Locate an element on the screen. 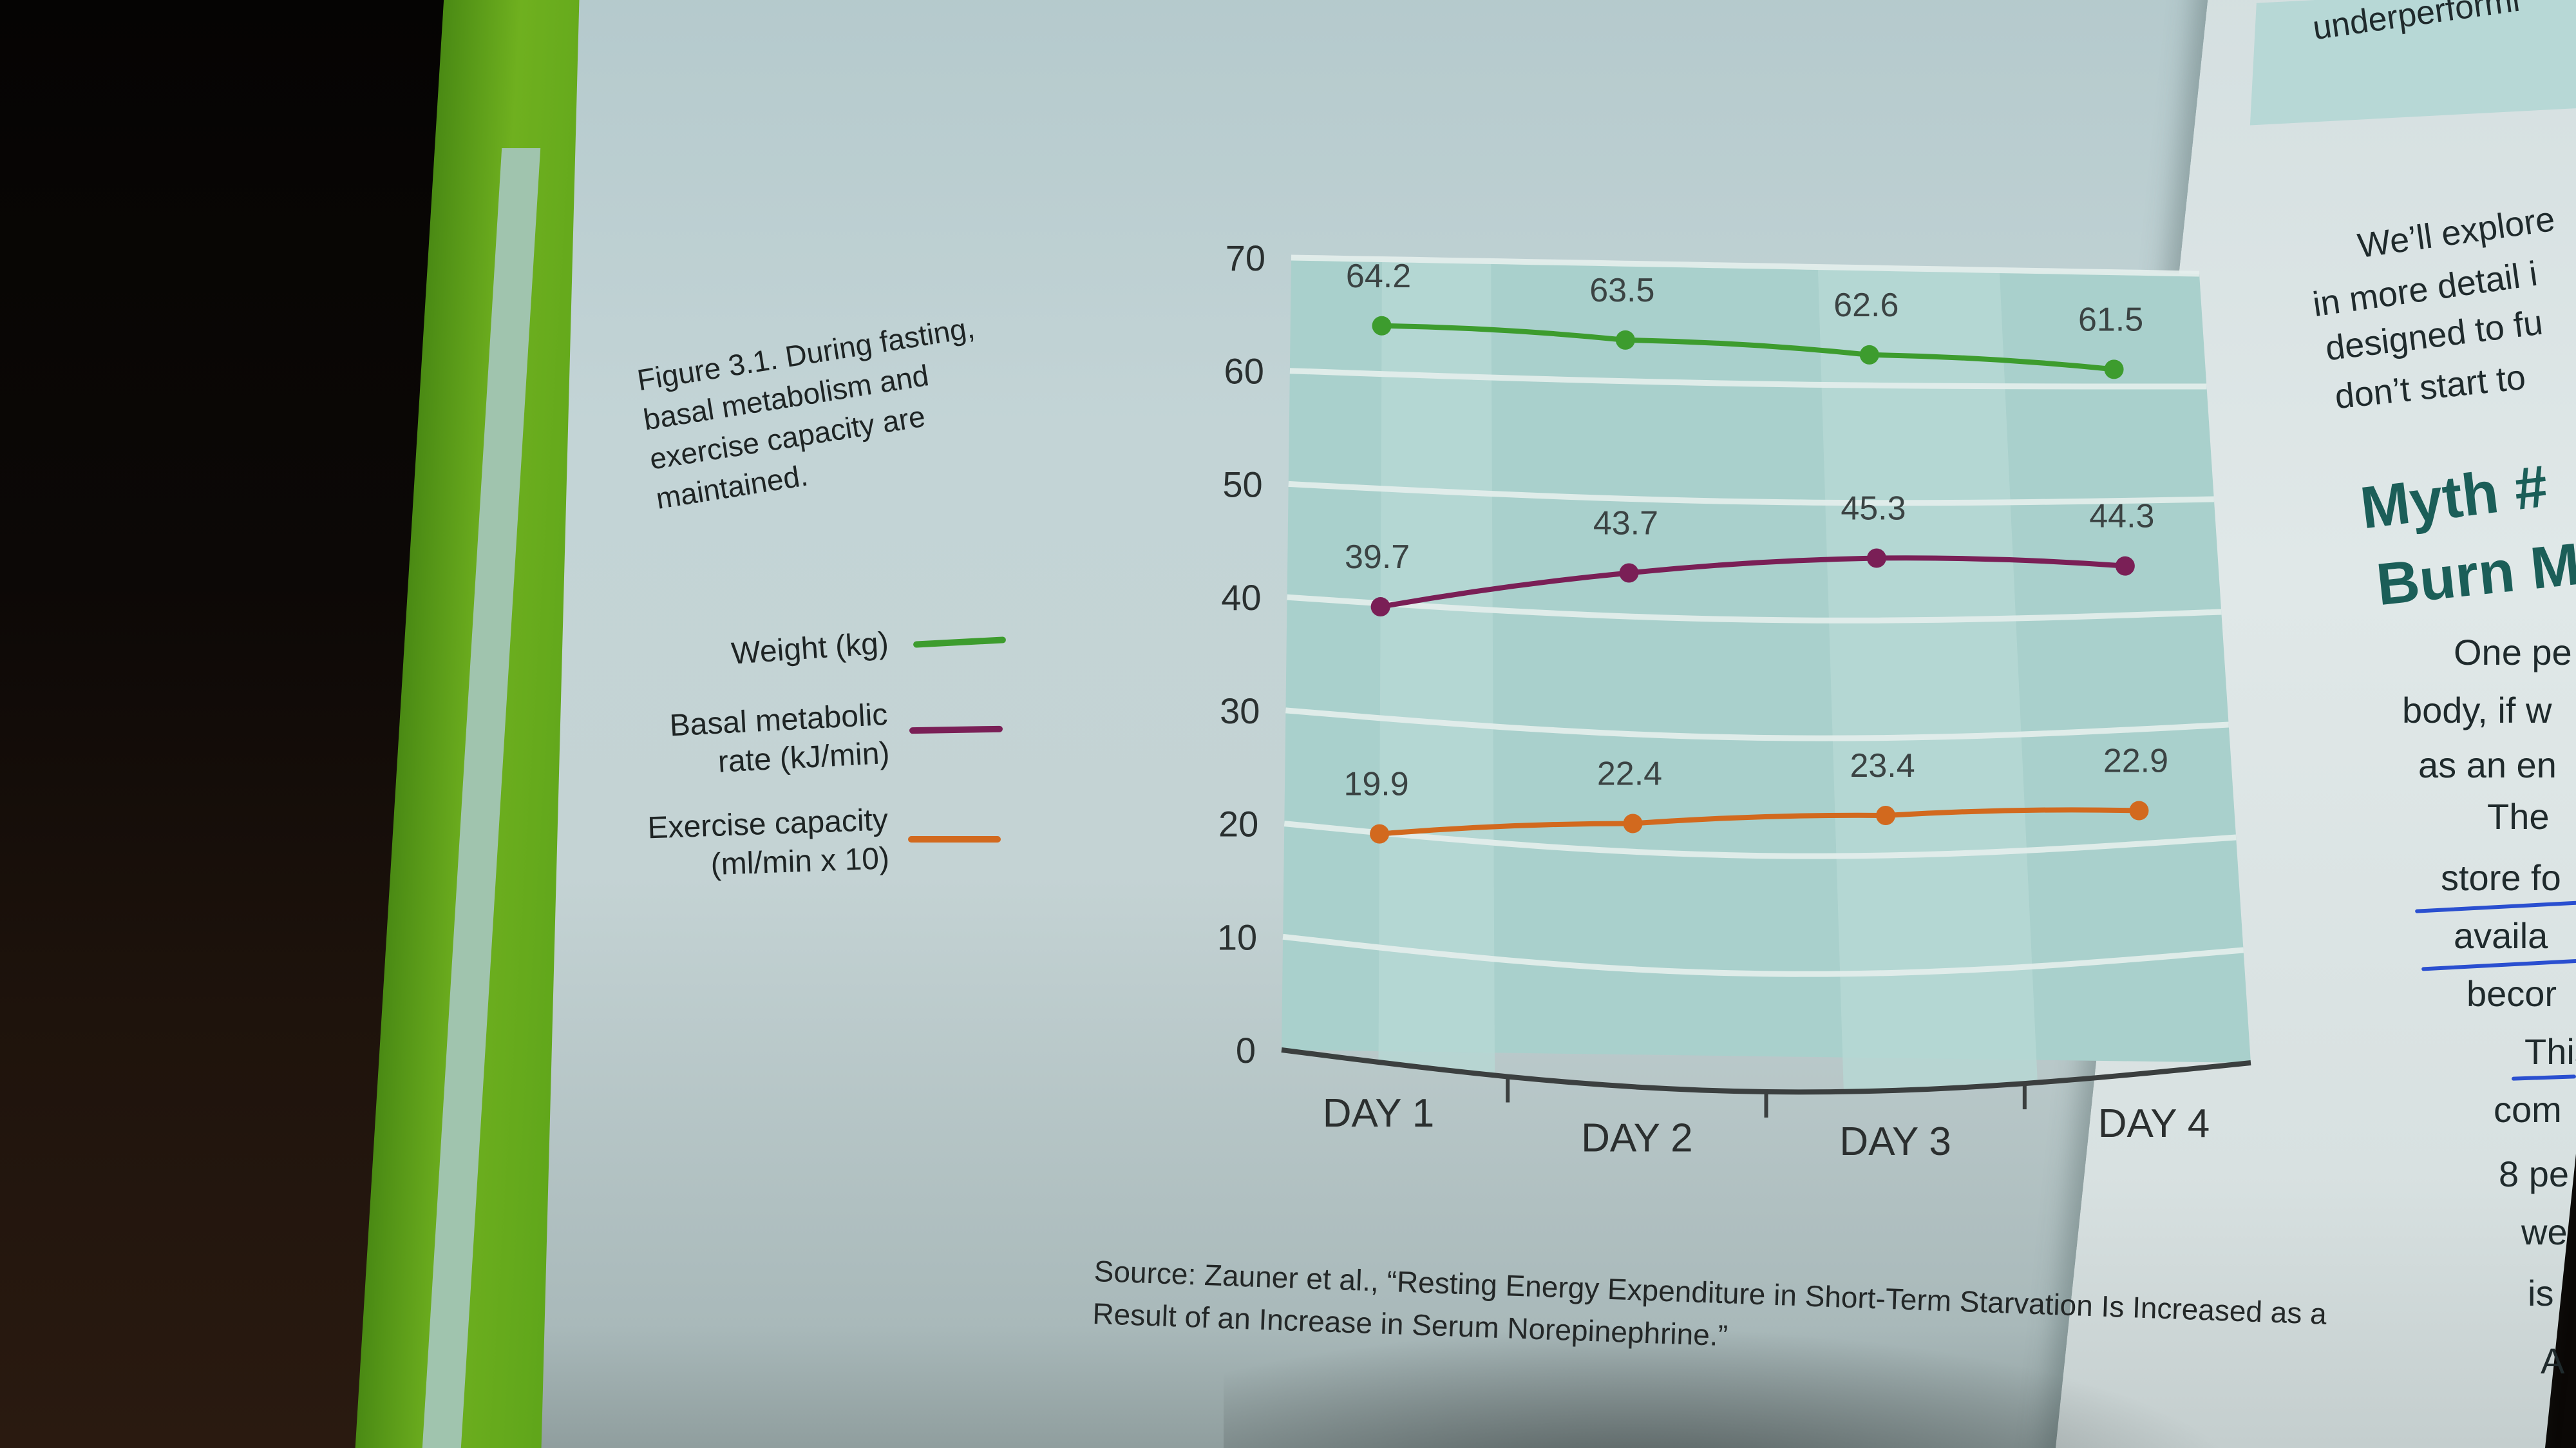  right-para2-line10: 8 pe is located at coordinates (2534, 1174).